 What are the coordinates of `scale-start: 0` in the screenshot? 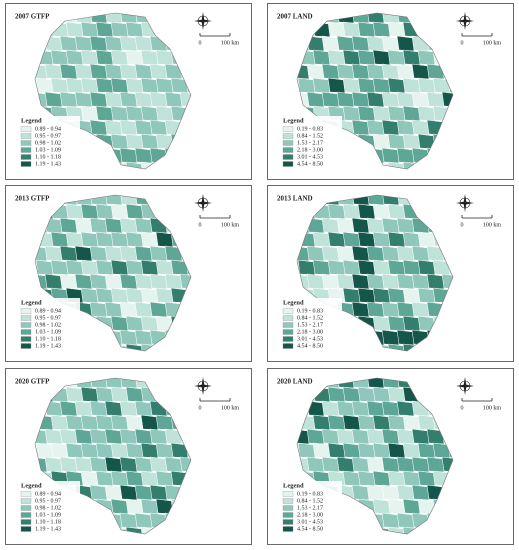 It's located at (200, 43).